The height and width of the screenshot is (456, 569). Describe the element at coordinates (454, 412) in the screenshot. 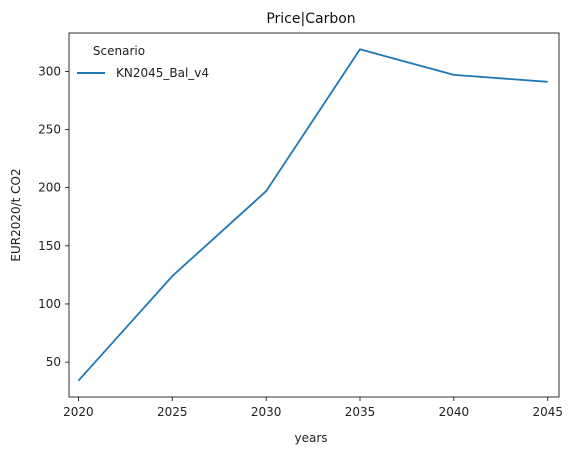

I see `x-tick-label: 2040` at that location.